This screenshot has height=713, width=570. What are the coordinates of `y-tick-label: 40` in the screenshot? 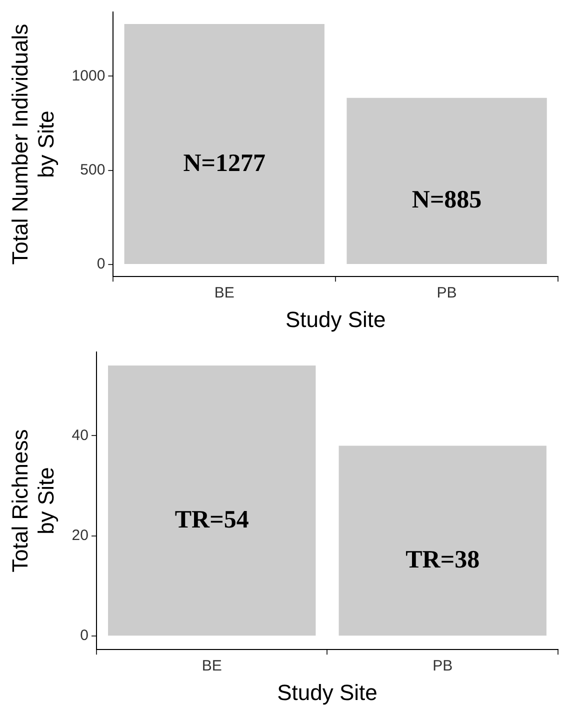 It's located at (80, 435).